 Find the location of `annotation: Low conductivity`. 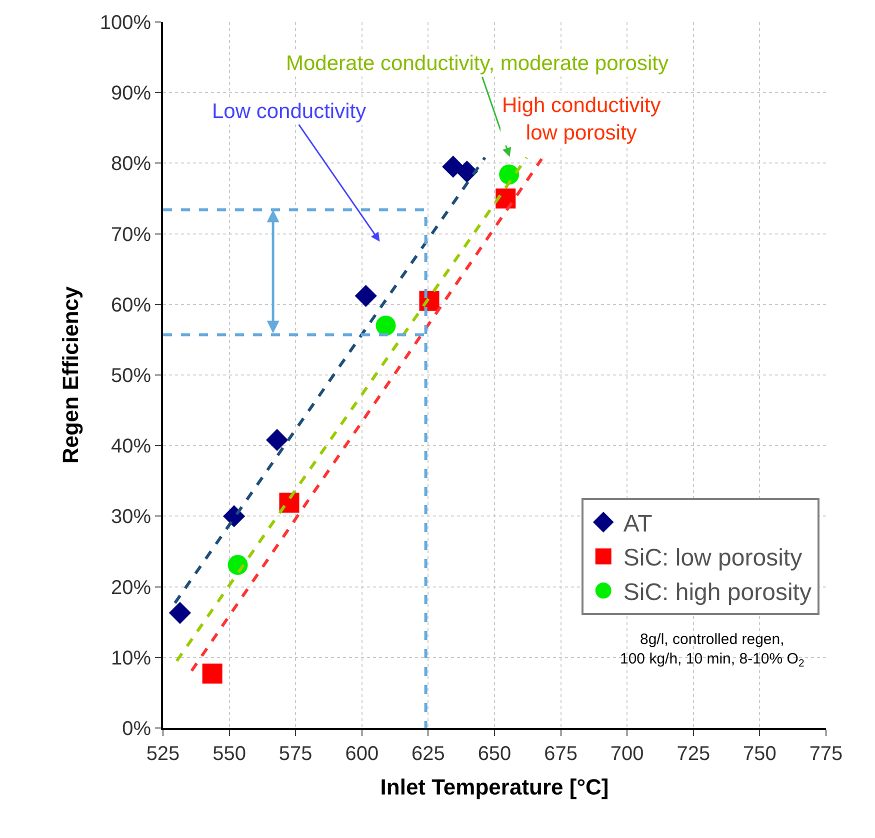

annotation: Low conductivity is located at coordinates (289, 111).